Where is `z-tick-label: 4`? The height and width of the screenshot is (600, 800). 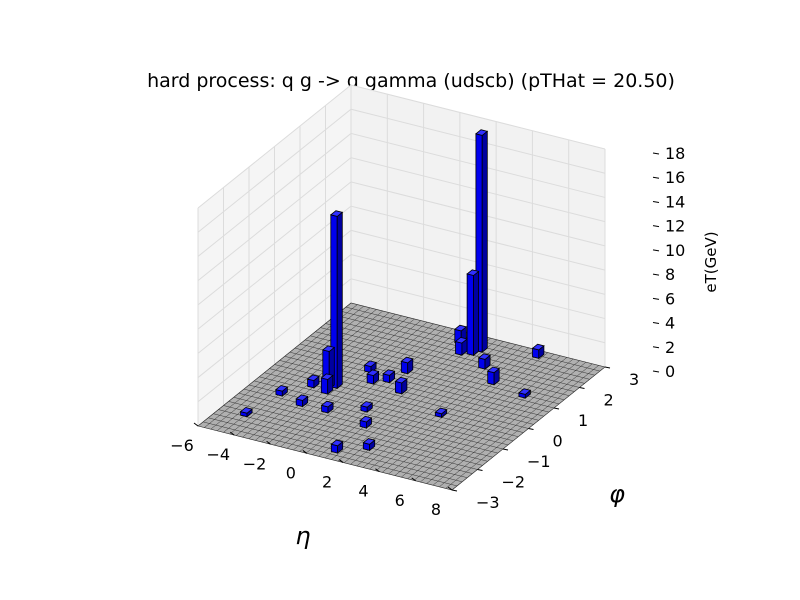 z-tick-label: 4 is located at coordinates (670, 323).